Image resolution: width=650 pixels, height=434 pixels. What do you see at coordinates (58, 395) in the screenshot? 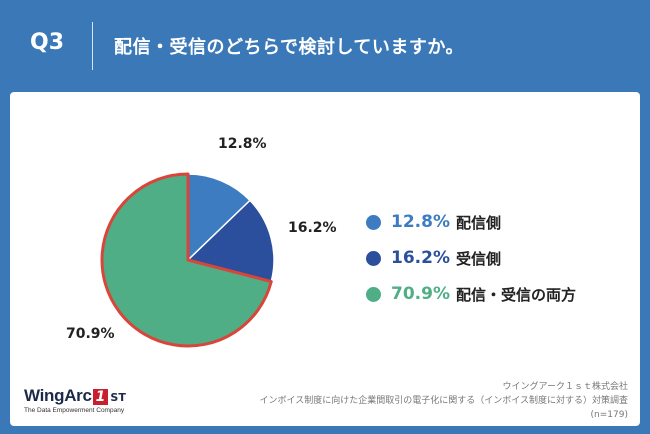
I see `logo-wordmark: WingArc` at bounding box center [58, 395].